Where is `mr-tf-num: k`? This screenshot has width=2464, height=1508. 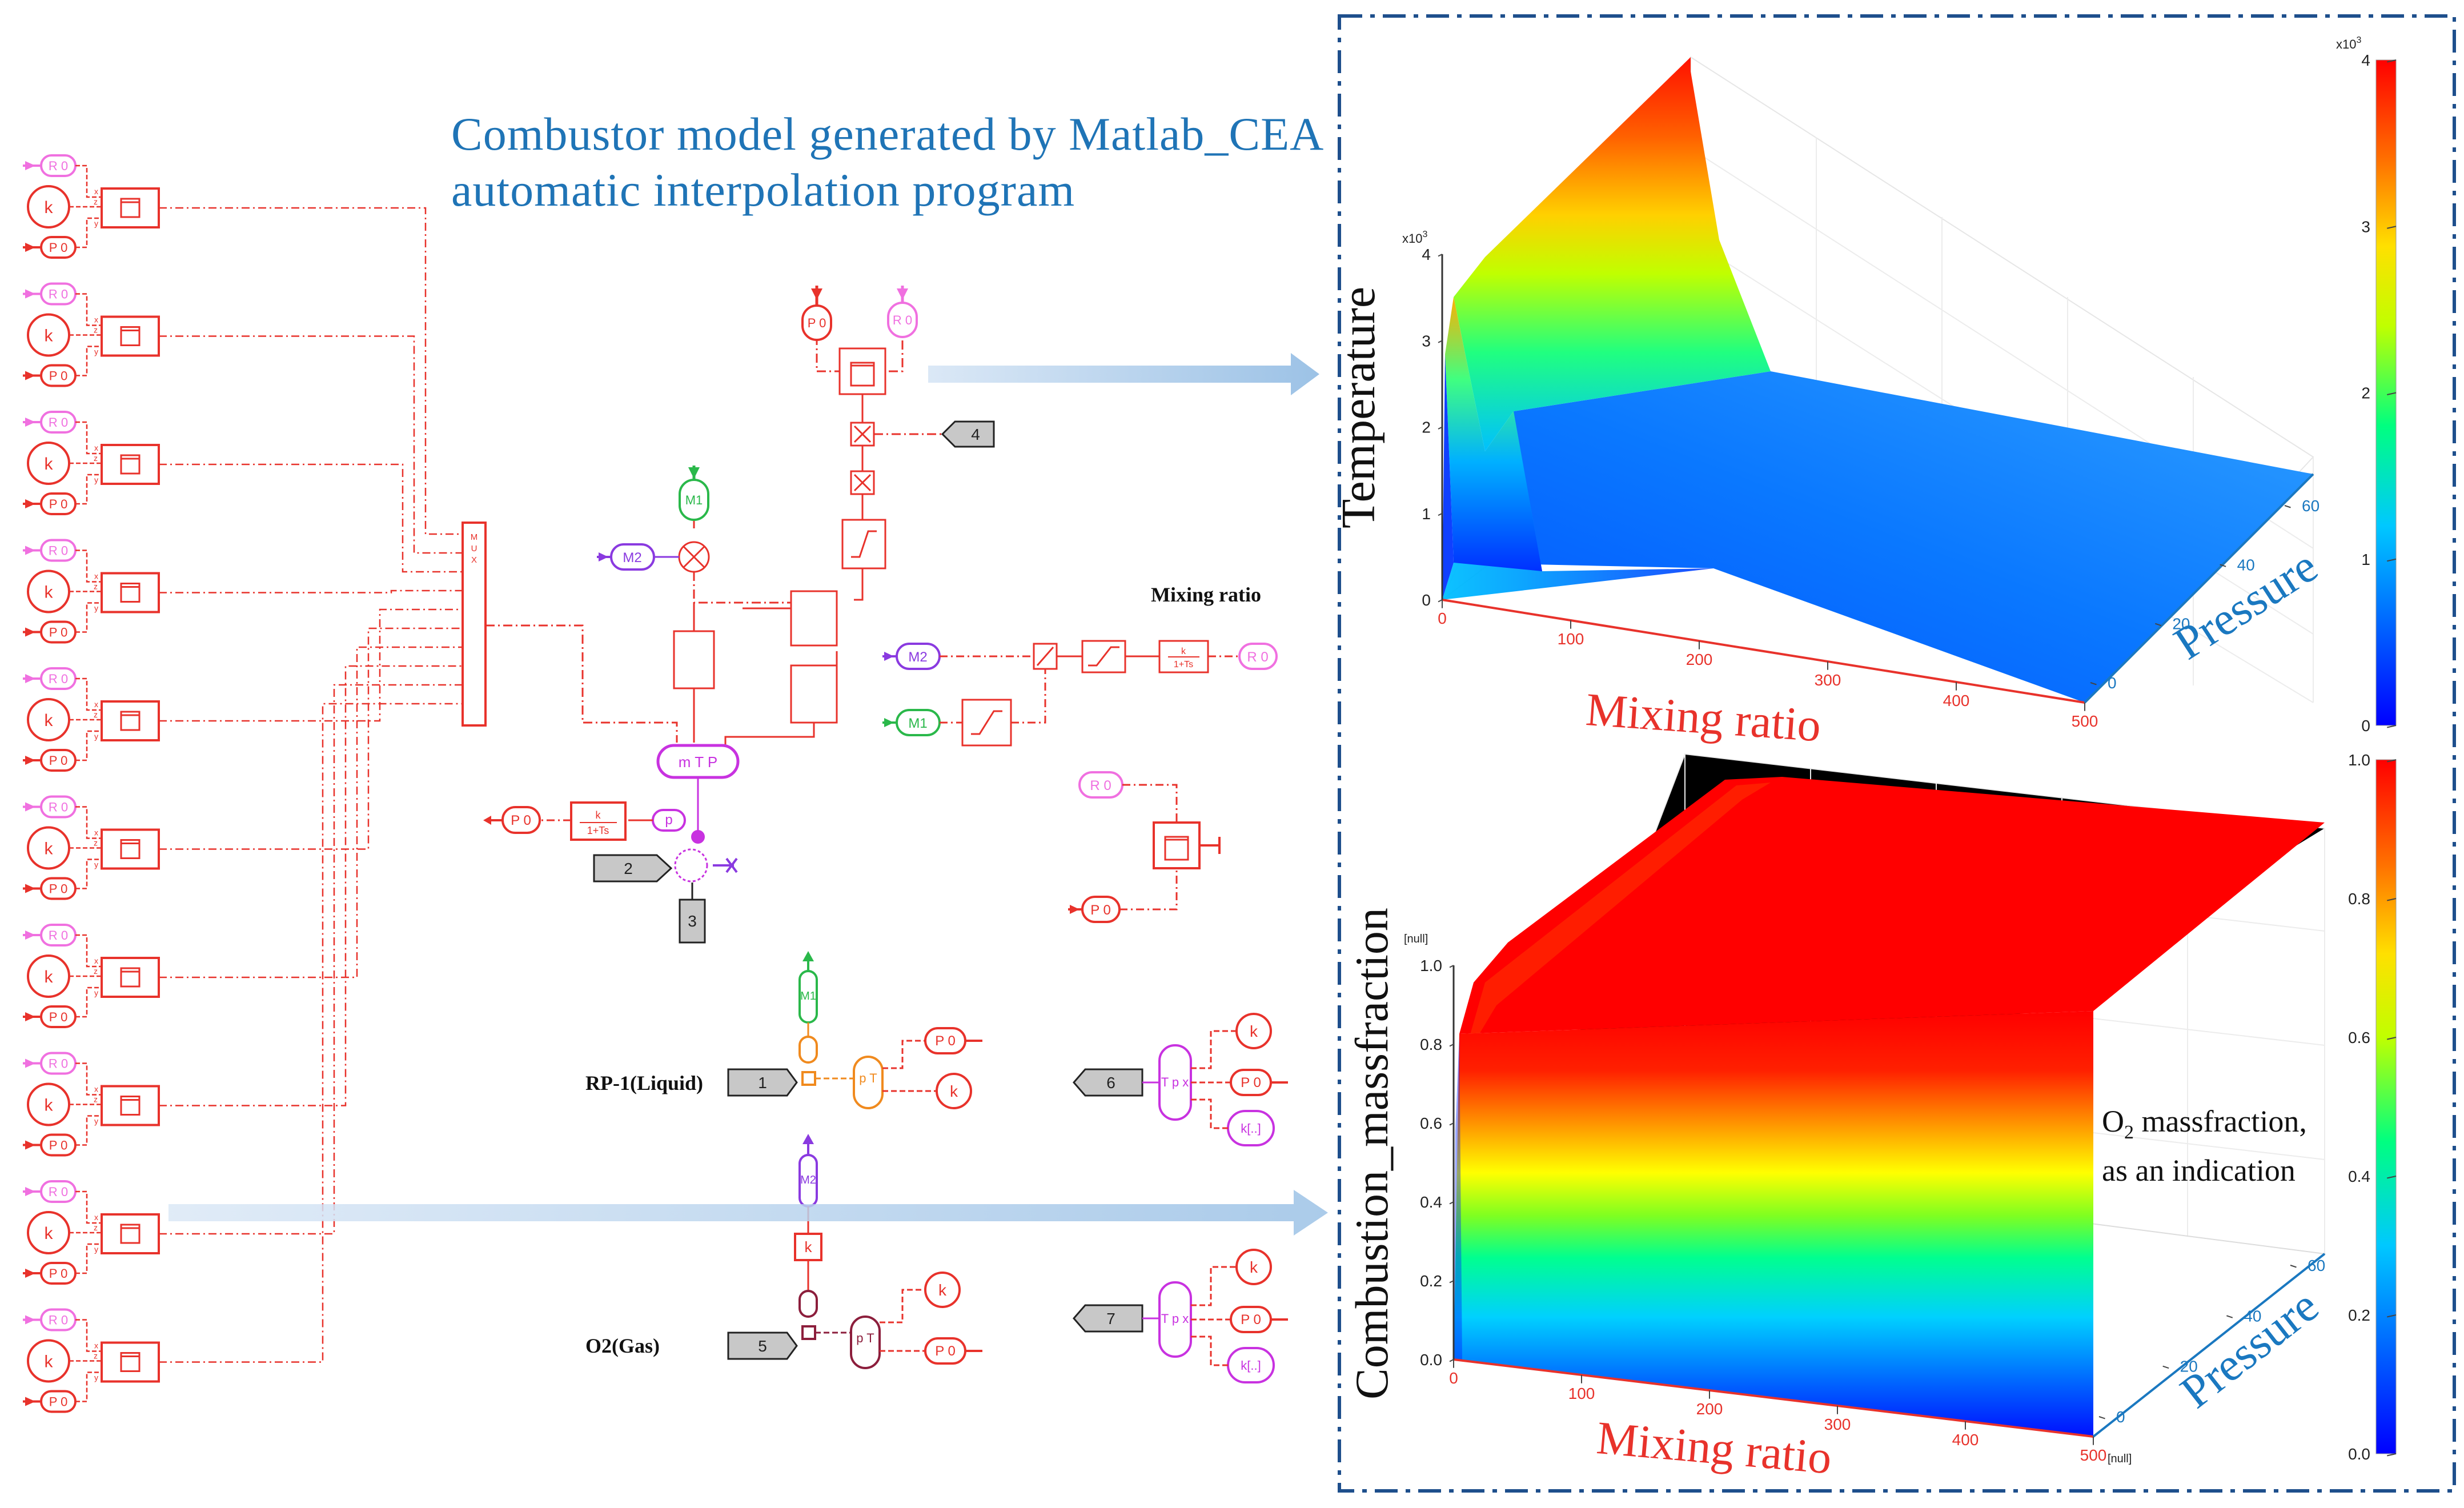 mr-tf-num: k is located at coordinates (1183, 651).